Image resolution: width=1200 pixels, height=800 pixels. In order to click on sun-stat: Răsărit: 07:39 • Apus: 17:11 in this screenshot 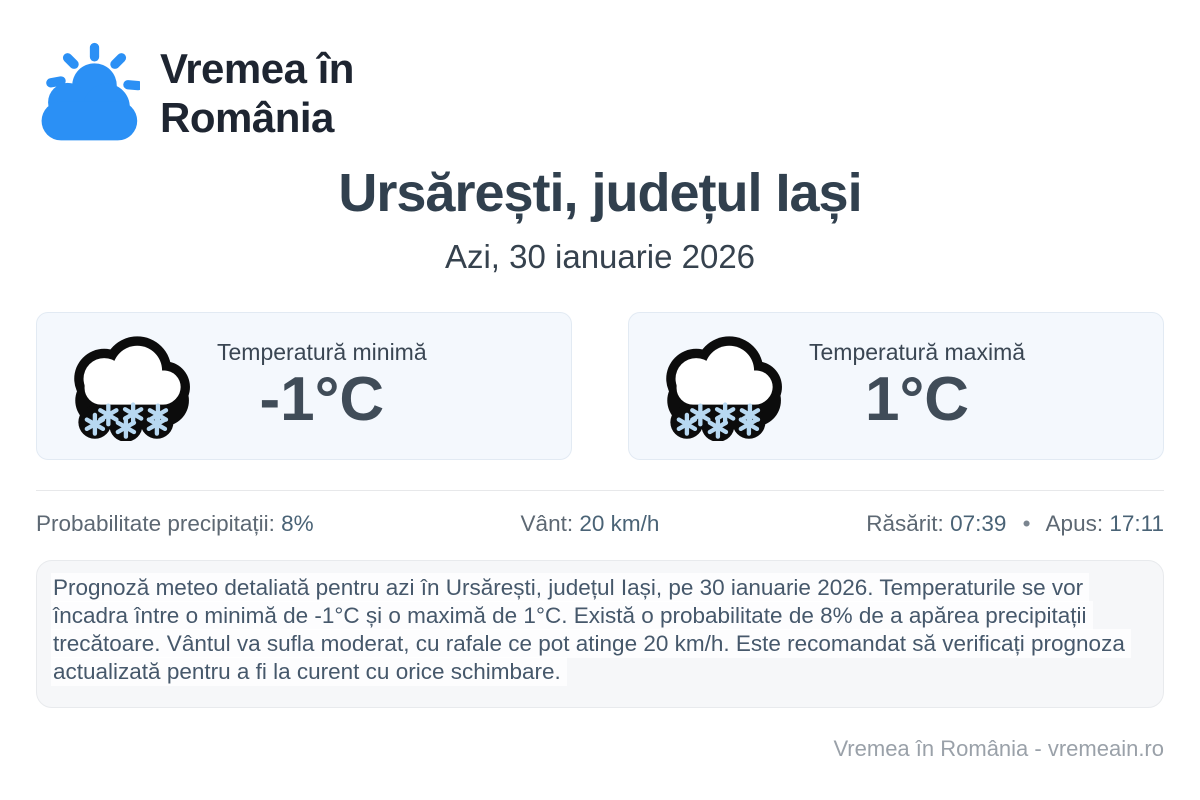, I will do `click(1015, 524)`.